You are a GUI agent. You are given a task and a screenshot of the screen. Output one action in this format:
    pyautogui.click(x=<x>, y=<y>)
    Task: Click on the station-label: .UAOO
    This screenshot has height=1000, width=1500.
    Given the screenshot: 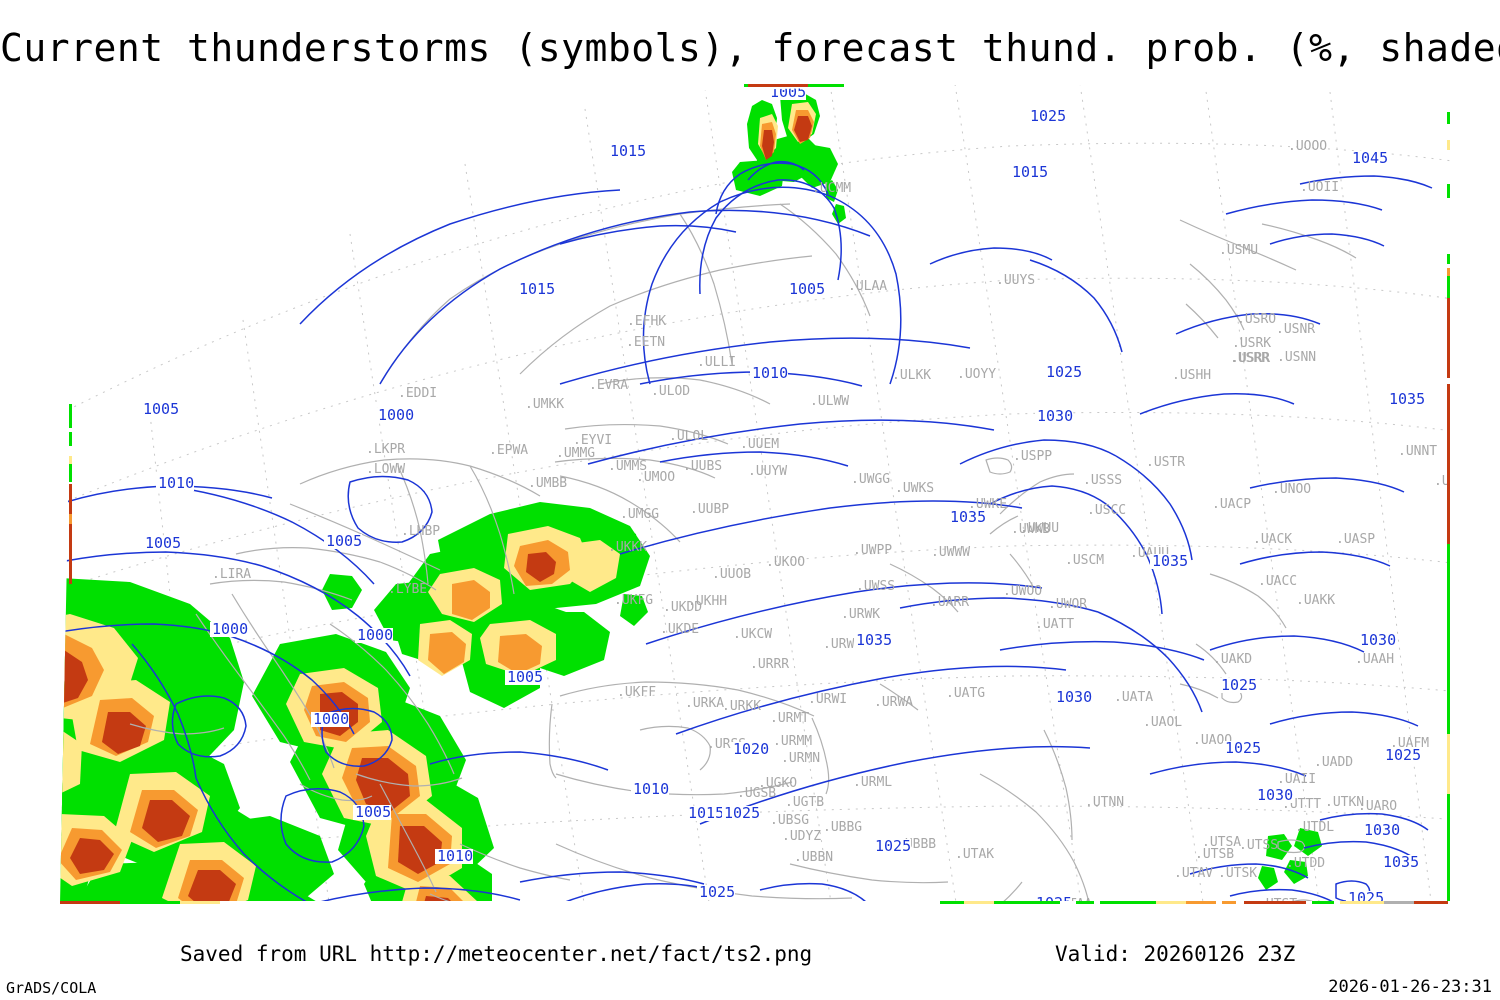 What is the action you would take?
    pyautogui.click(x=1212, y=740)
    